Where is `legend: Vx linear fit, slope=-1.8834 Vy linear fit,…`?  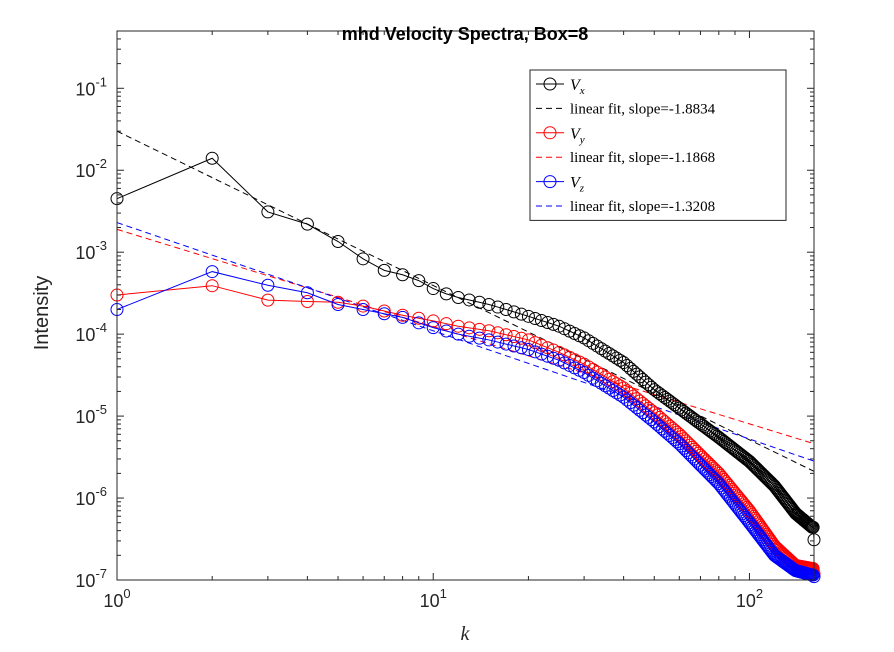
legend: Vx linear fit, slope=-1.8834 Vy linear fit,… is located at coordinates (658, 145).